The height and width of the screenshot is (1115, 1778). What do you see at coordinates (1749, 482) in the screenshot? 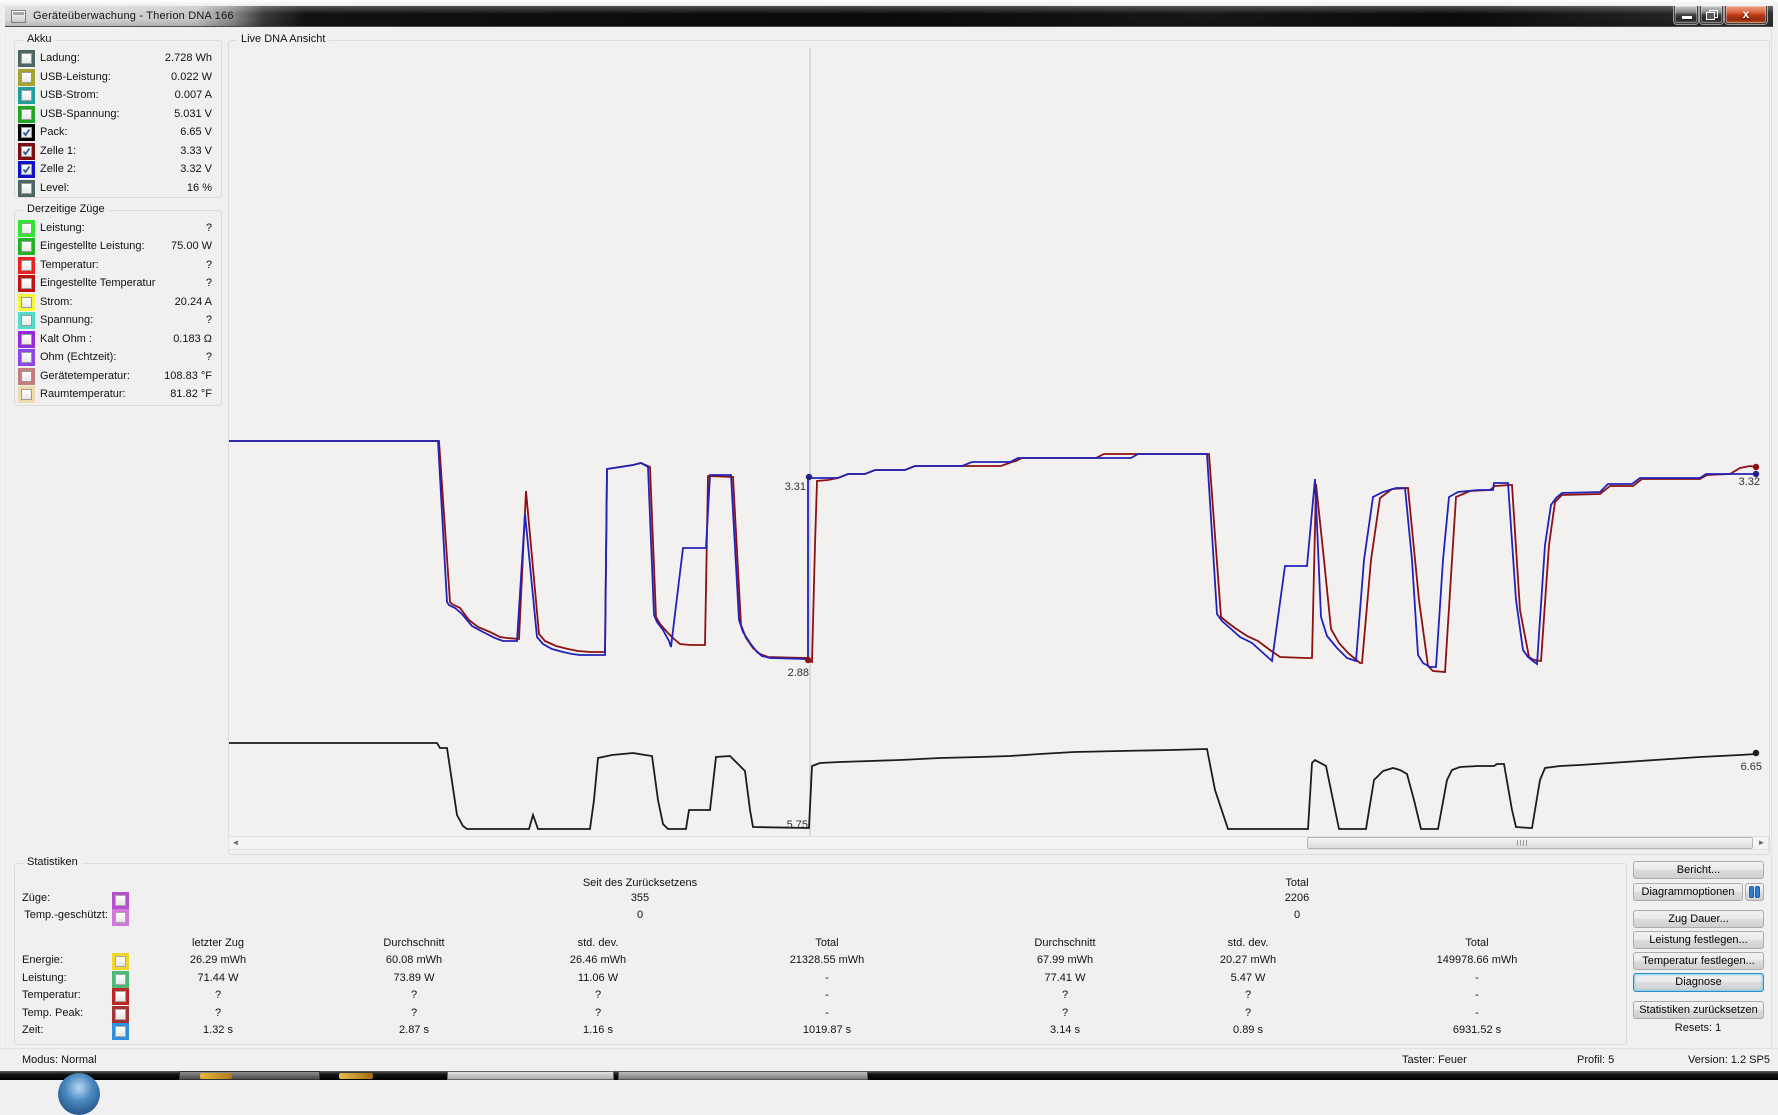
I see `svg-text: 3.32` at bounding box center [1749, 482].